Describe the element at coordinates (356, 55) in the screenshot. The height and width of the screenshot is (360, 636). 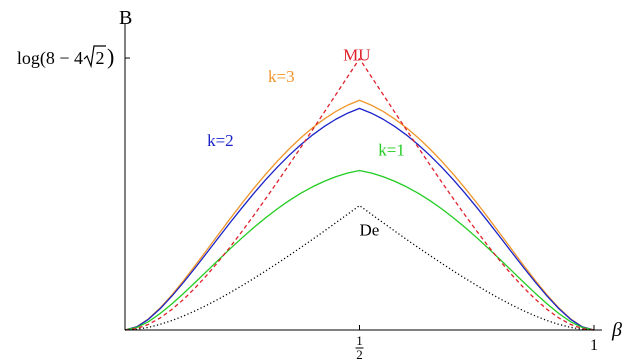
I see `annotation-mu: MU` at that location.